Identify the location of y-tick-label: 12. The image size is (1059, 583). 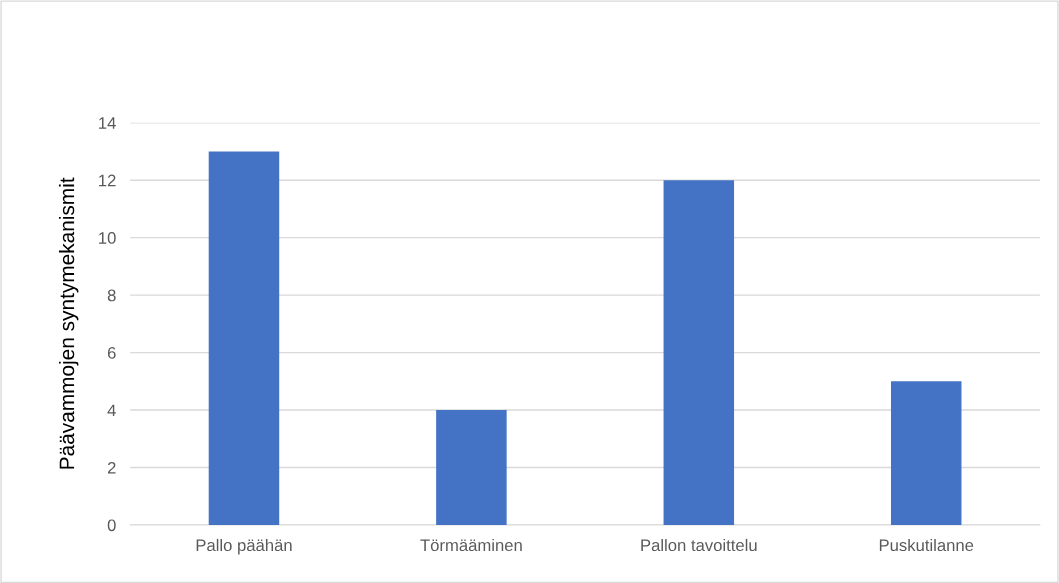
(107, 180).